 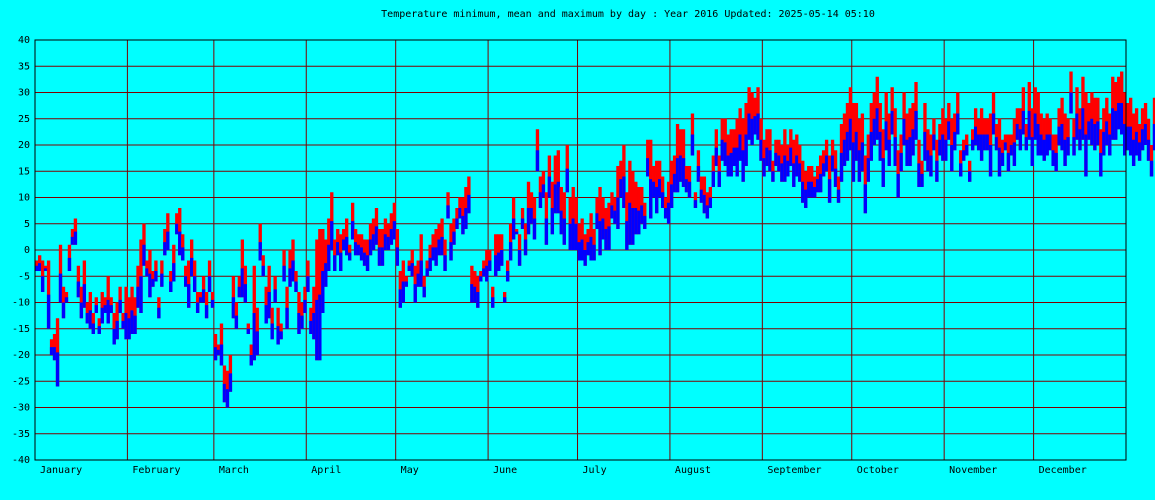 What do you see at coordinates (973, 470) in the screenshot?
I see `x-tick-label: November` at bounding box center [973, 470].